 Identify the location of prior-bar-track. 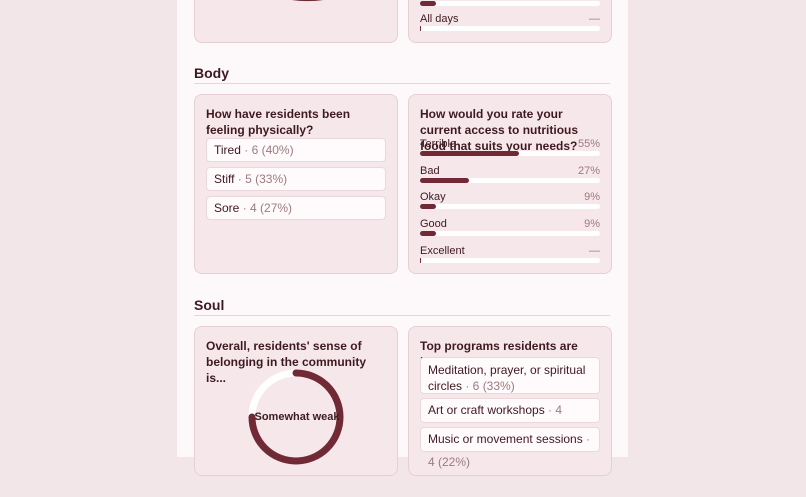
(510, 3).